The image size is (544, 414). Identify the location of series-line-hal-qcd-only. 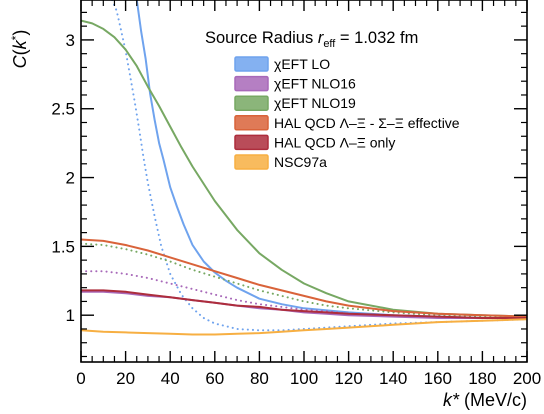
(304, 304).